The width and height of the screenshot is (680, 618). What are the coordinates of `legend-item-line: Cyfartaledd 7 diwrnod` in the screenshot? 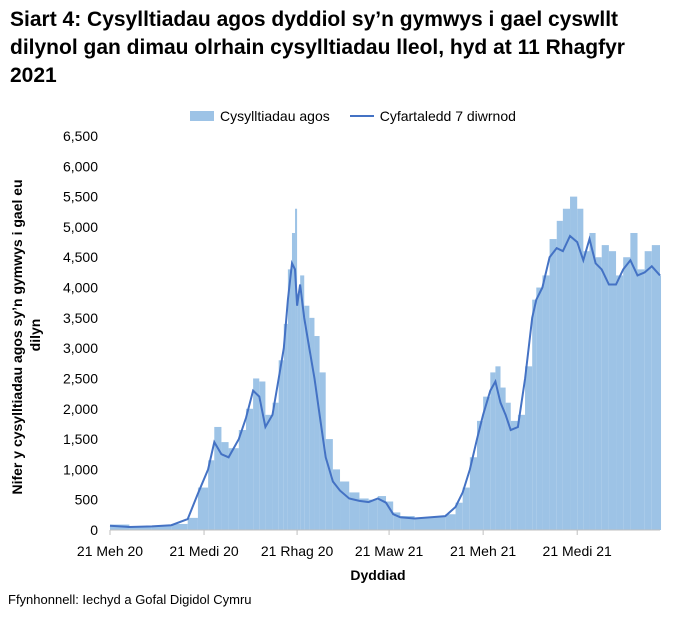 It's located at (432, 116).